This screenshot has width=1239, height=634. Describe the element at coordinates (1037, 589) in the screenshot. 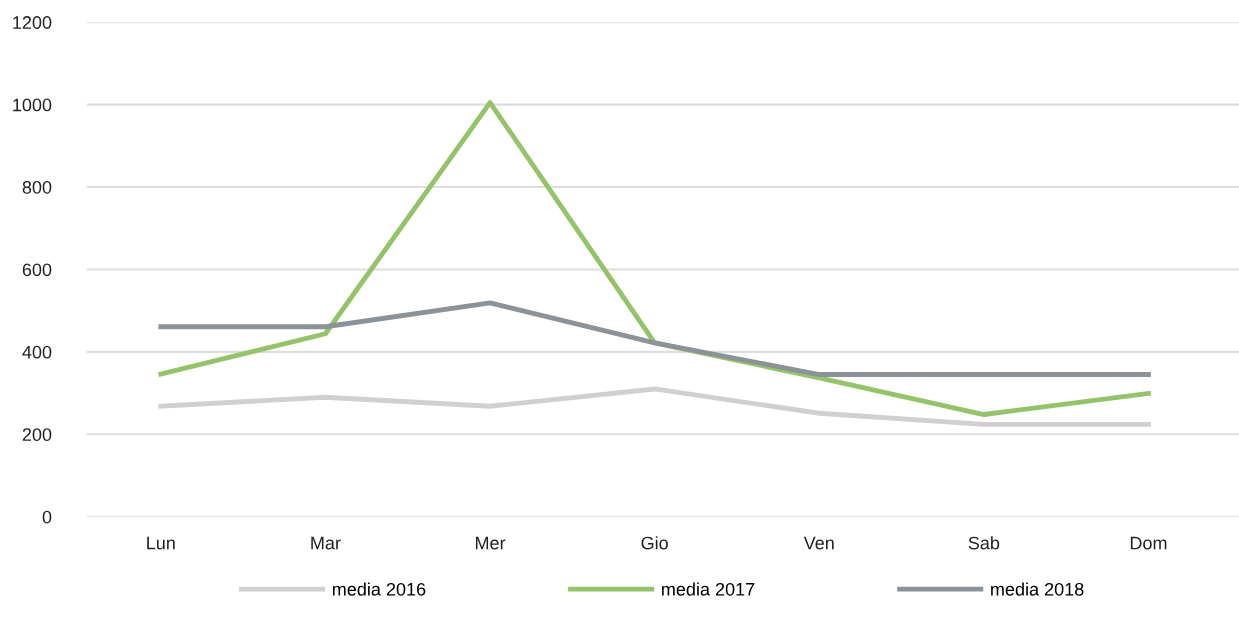

I see `legend-label: media 2018` at that location.